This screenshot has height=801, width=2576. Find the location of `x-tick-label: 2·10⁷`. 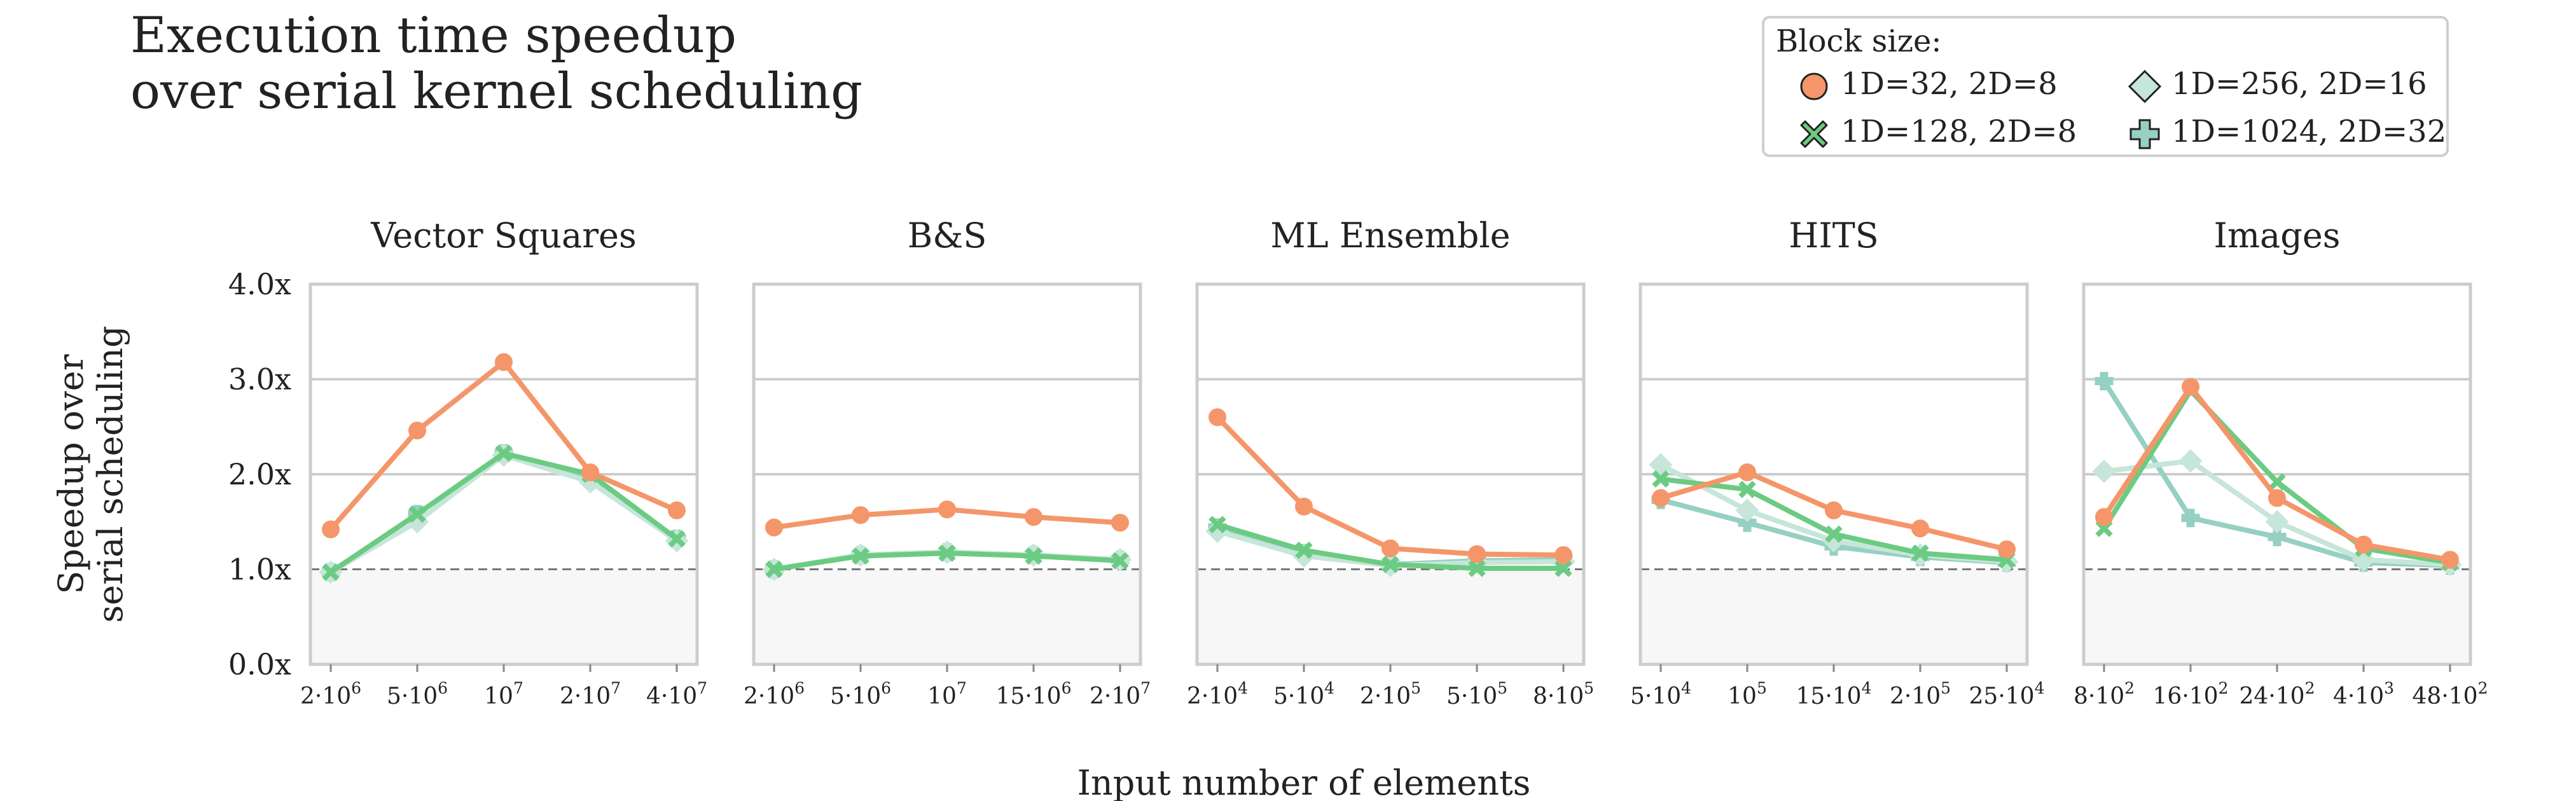

x-tick-label: 2·10⁷ is located at coordinates (590, 694).